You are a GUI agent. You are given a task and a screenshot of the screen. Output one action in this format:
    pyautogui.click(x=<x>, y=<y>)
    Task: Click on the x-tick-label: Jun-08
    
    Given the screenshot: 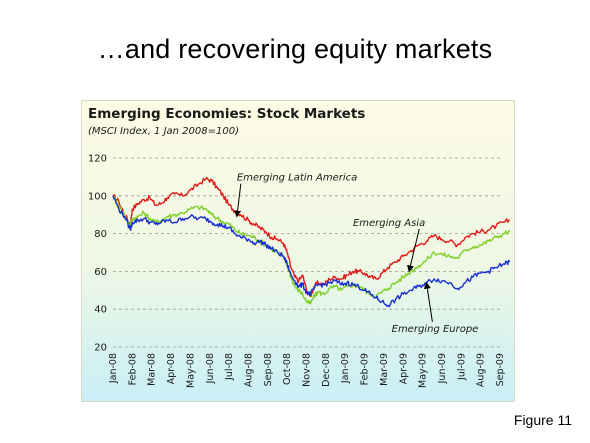 What is the action you would take?
    pyautogui.click(x=210, y=368)
    